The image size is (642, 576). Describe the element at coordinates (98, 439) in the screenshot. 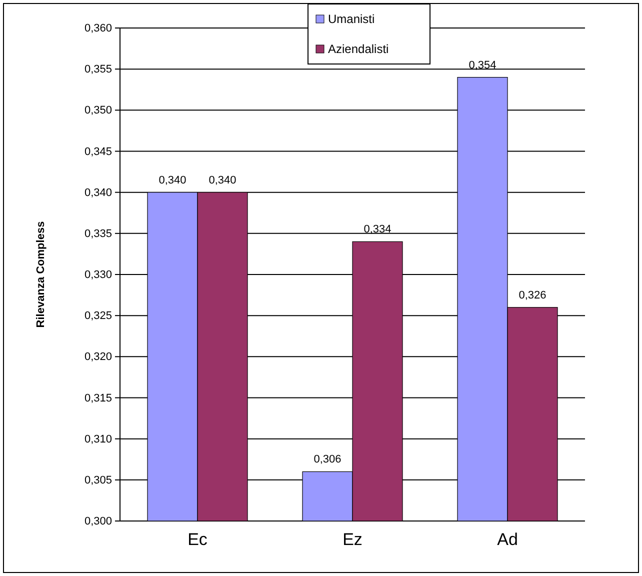

I see `y-tick-label: 0,310` at that location.